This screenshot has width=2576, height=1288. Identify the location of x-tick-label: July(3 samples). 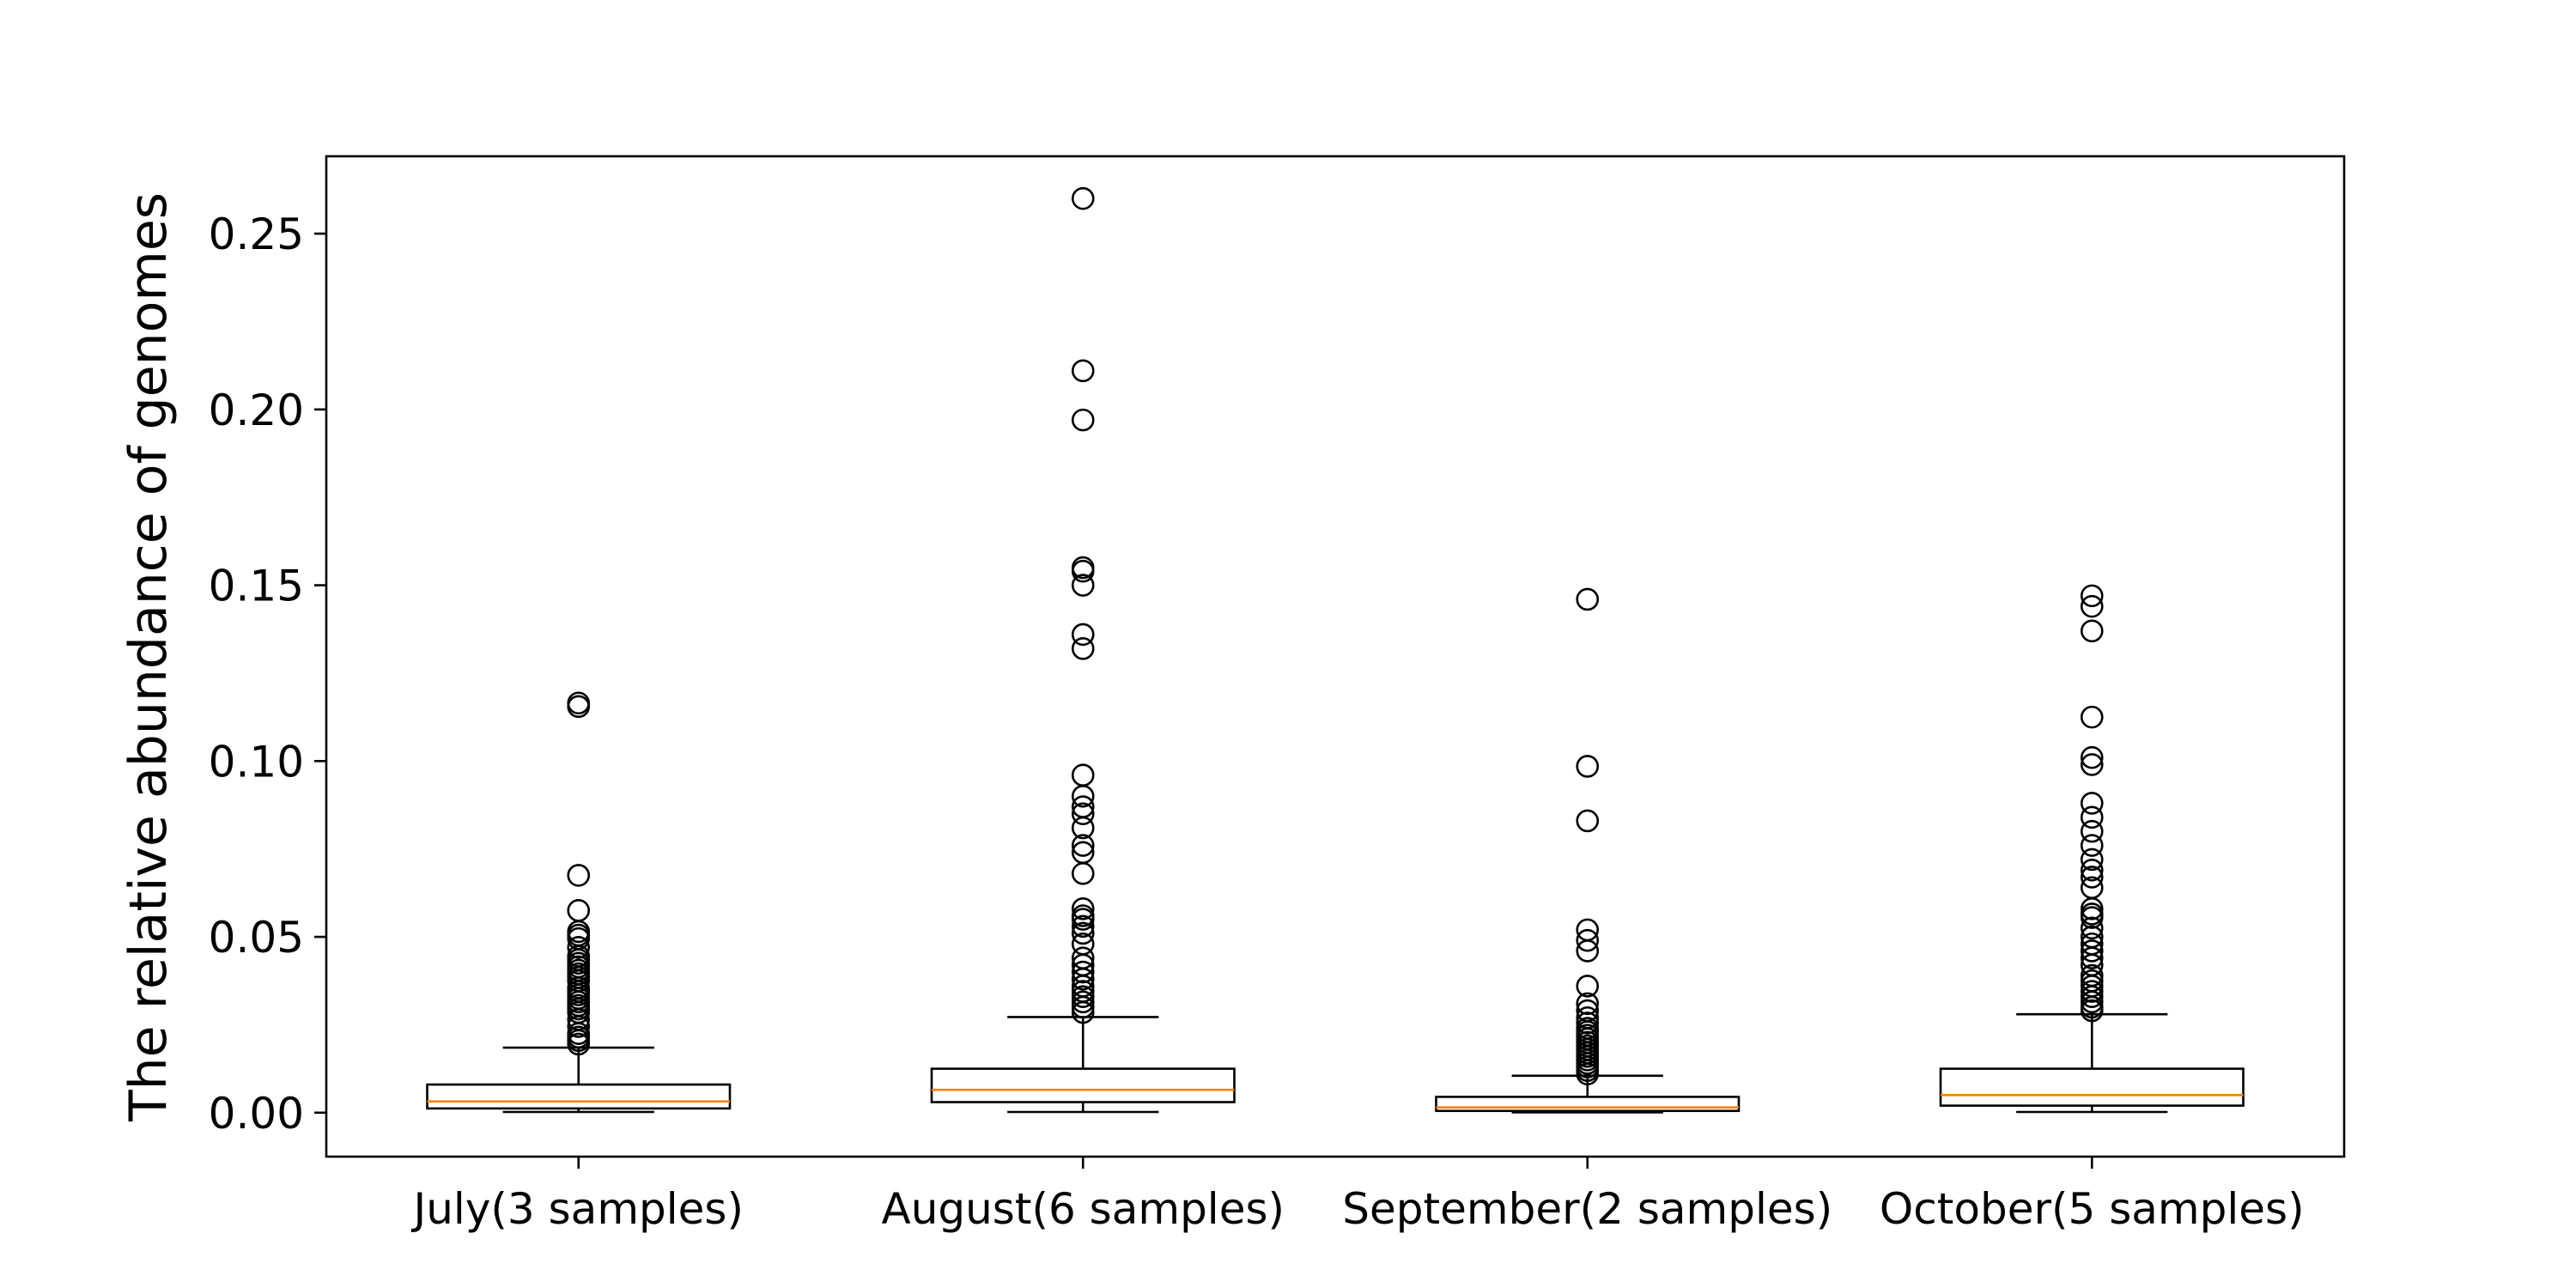
(577, 1209).